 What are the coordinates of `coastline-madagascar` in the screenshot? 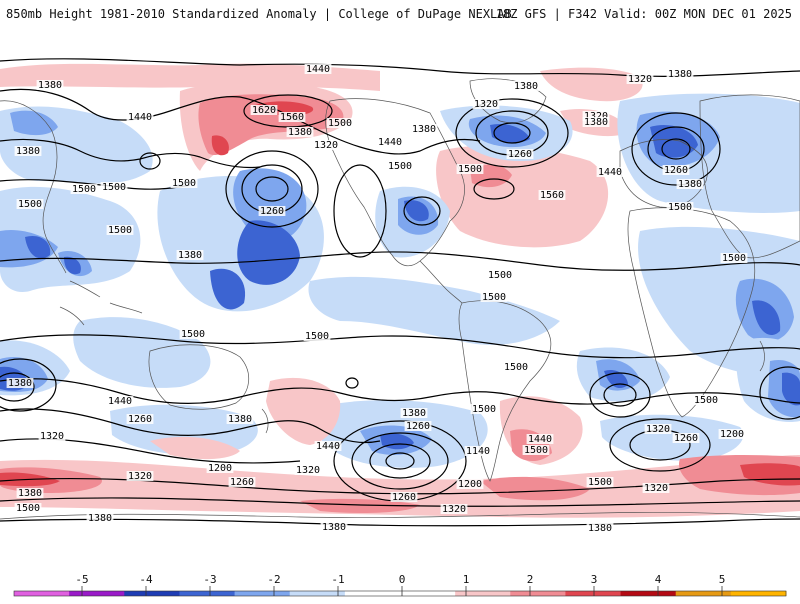 It's located at (762, 356).